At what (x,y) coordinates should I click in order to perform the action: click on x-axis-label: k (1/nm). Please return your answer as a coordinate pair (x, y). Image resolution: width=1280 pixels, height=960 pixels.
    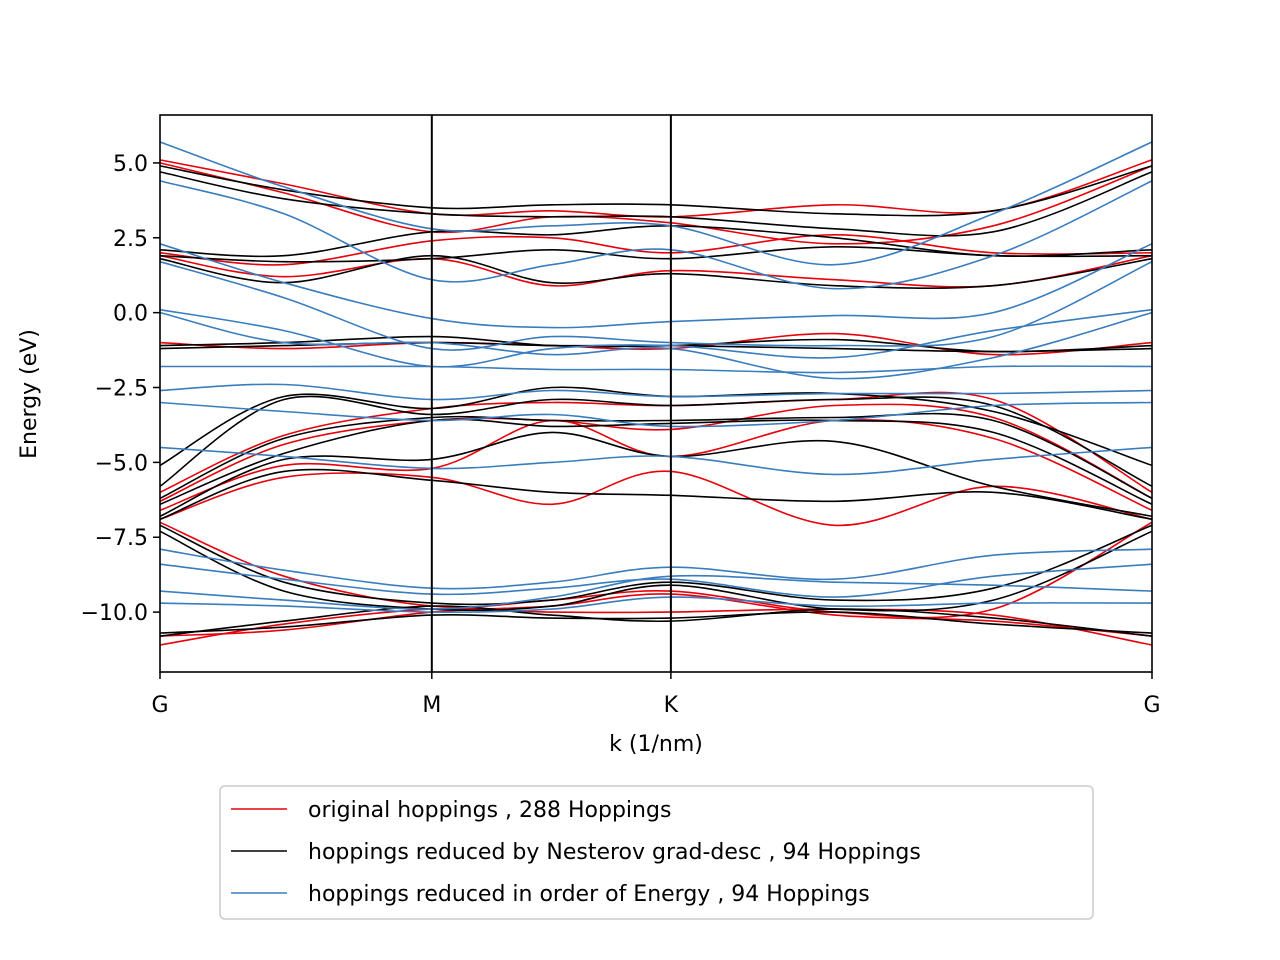
    Looking at the image, I should click on (656, 744).